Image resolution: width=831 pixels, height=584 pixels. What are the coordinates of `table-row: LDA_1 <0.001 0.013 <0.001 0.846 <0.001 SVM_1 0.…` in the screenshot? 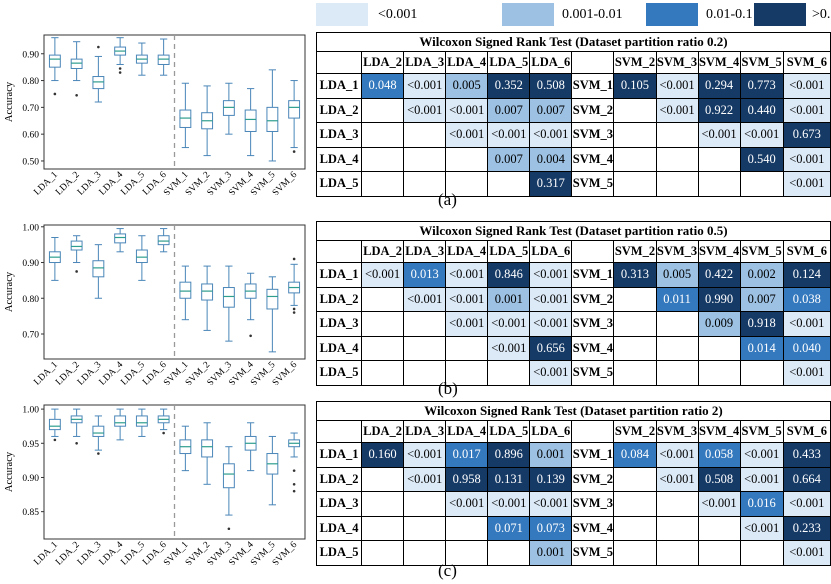 It's located at (573, 275).